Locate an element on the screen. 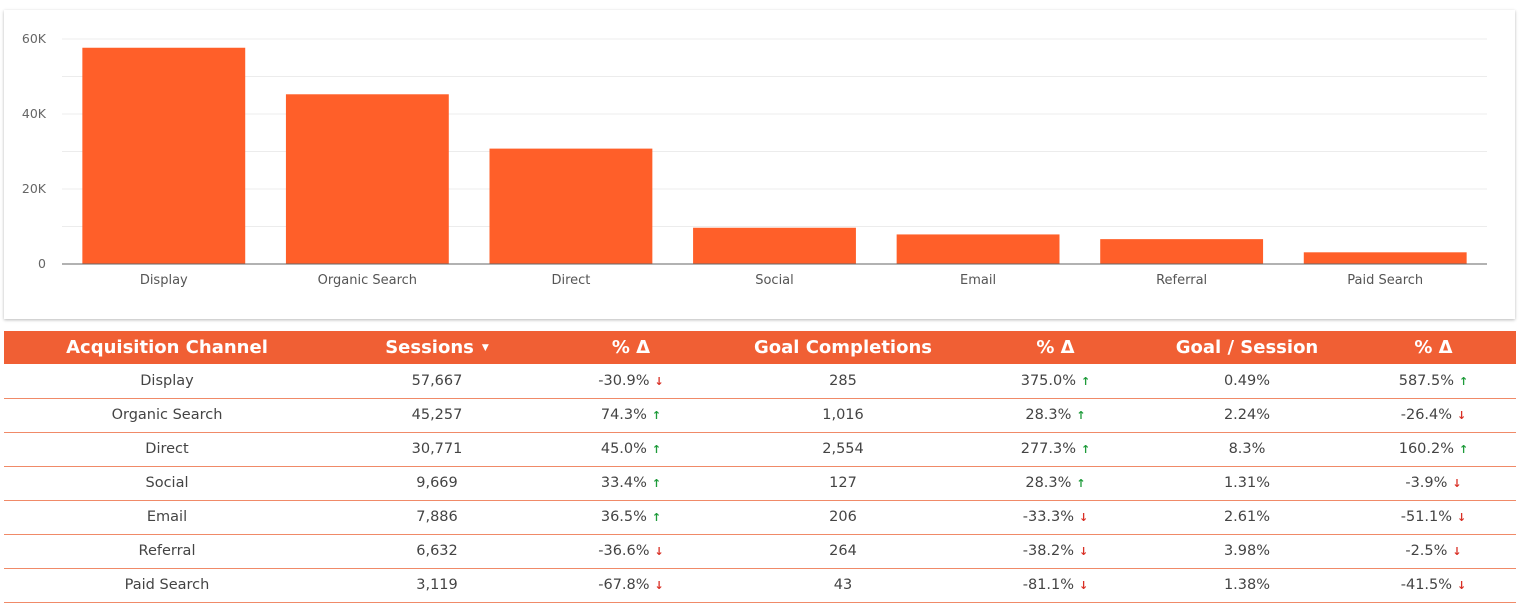 The image size is (1519, 609). cell-goal-completions: 2,554 is located at coordinates (843, 449).